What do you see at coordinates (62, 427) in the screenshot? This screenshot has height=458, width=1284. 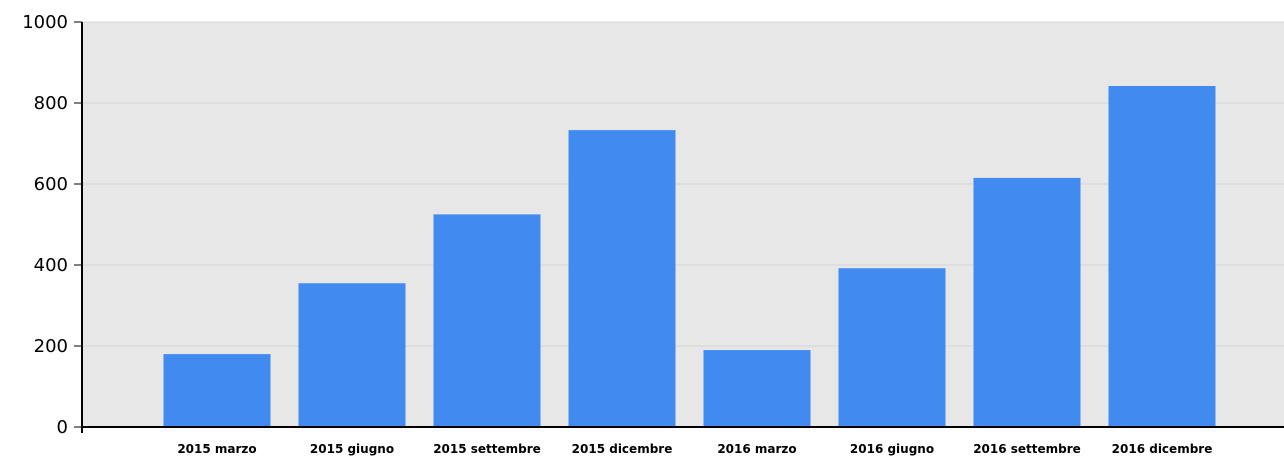 I see `y-tick-label: 0` at bounding box center [62, 427].